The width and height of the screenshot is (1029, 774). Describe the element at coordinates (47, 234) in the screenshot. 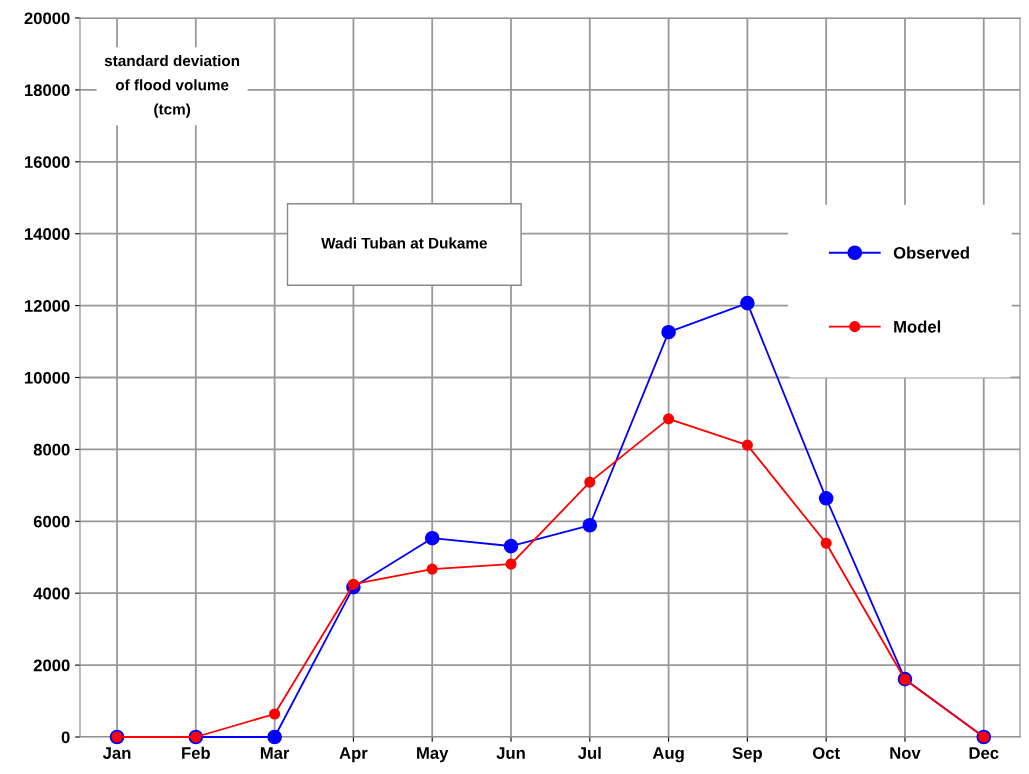

I see `y-tick-label: 14000` at that location.